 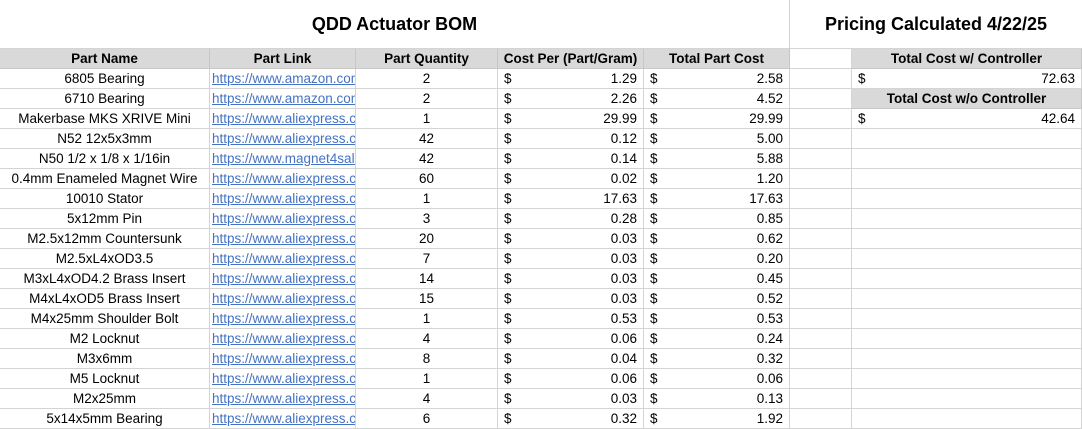 What do you see at coordinates (717, 299) in the screenshot?
I see `total-cost-cell: $0.52` at bounding box center [717, 299].